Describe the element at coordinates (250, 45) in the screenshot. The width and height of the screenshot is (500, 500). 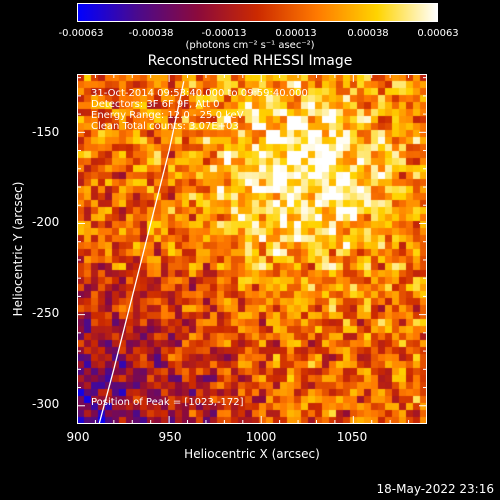
I see `colorbar-units: (photons cm⁻² s⁻¹ asec⁻²)` at that location.